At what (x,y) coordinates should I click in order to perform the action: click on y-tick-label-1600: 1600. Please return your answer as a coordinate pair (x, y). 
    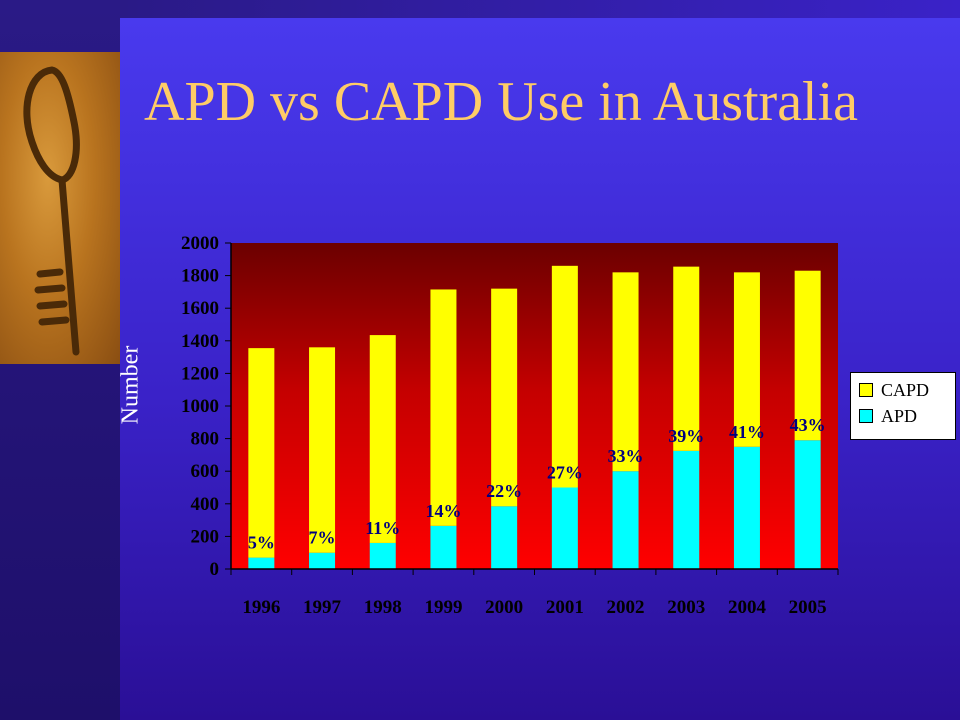
    Looking at the image, I should click on (200, 308).